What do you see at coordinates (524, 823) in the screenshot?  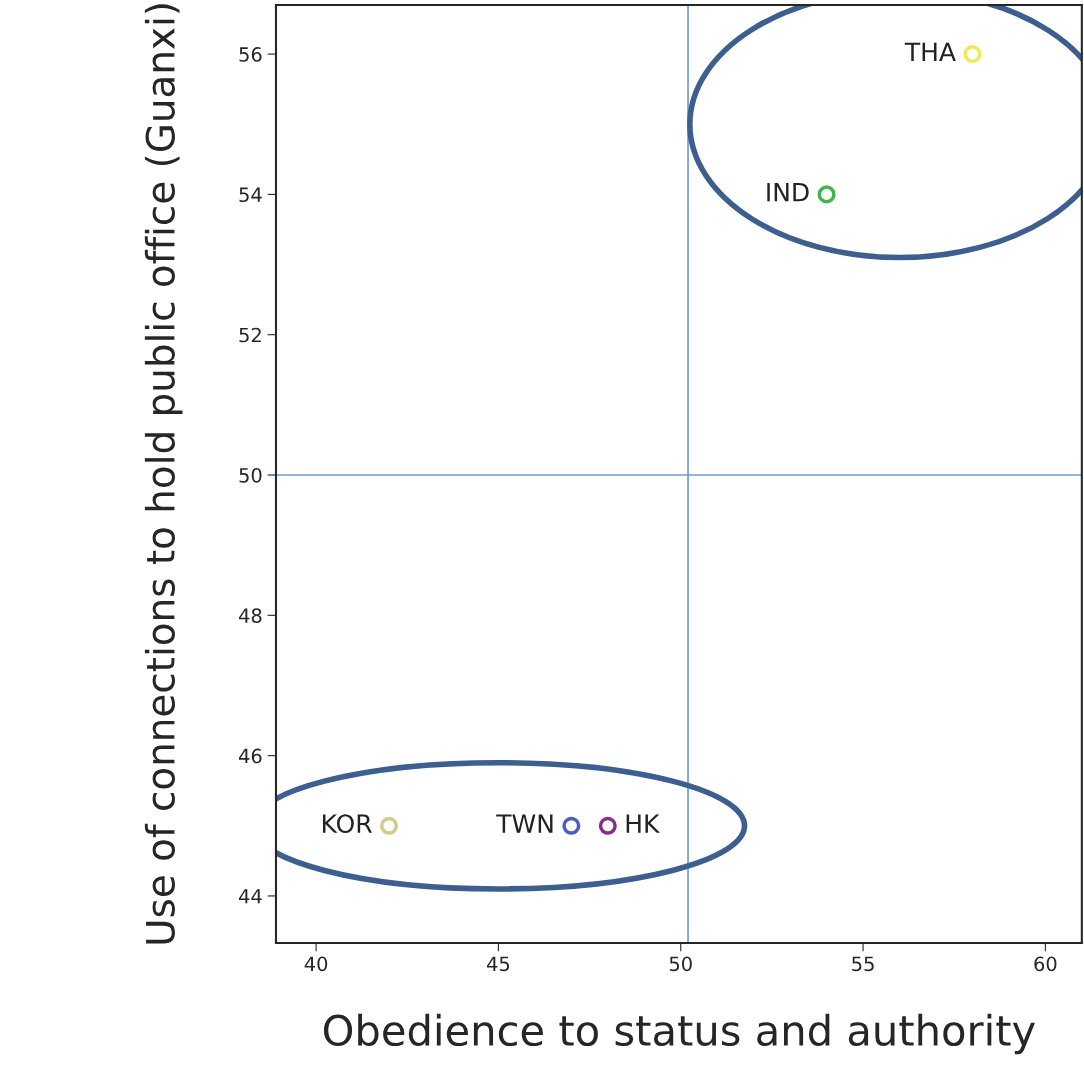 I see `series-label: TWN` at bounding box center [524, 823].